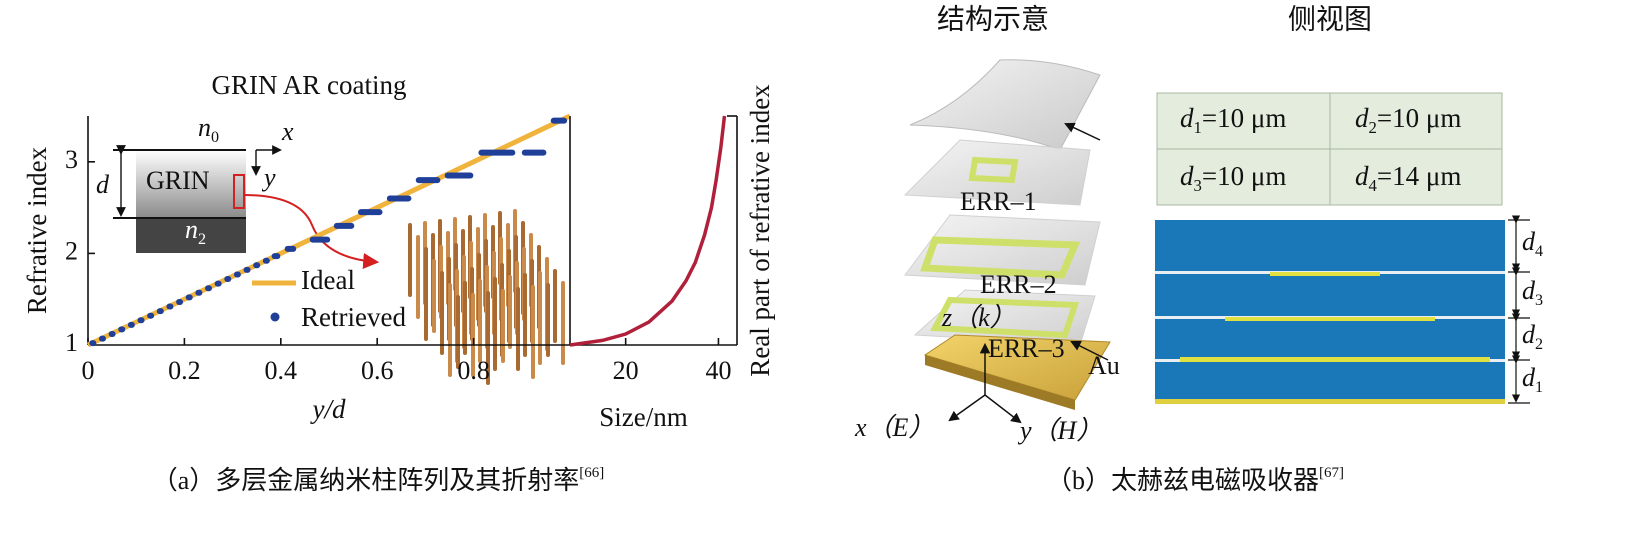  Describe the element at coordinates (1331, 473) in the screenshot. I see `caption-ref: [67]` at that location.